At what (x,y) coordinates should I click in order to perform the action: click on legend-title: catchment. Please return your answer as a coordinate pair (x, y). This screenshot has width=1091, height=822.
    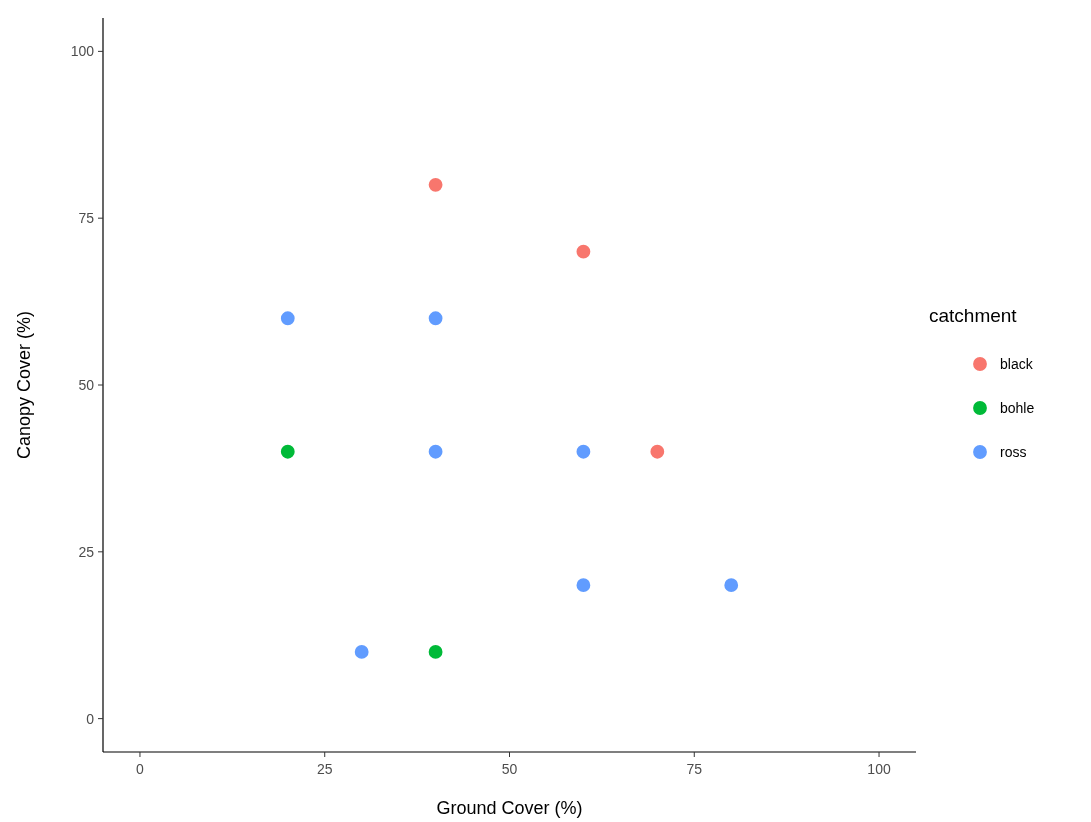
    Looking at the image, I should click on (973, 315).